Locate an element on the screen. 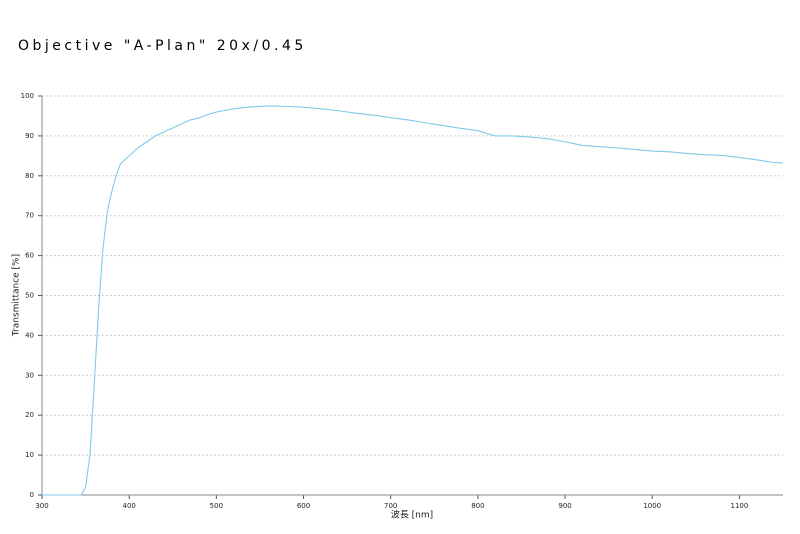  y-tick-label: 20 is located at coordinates (29, 415).